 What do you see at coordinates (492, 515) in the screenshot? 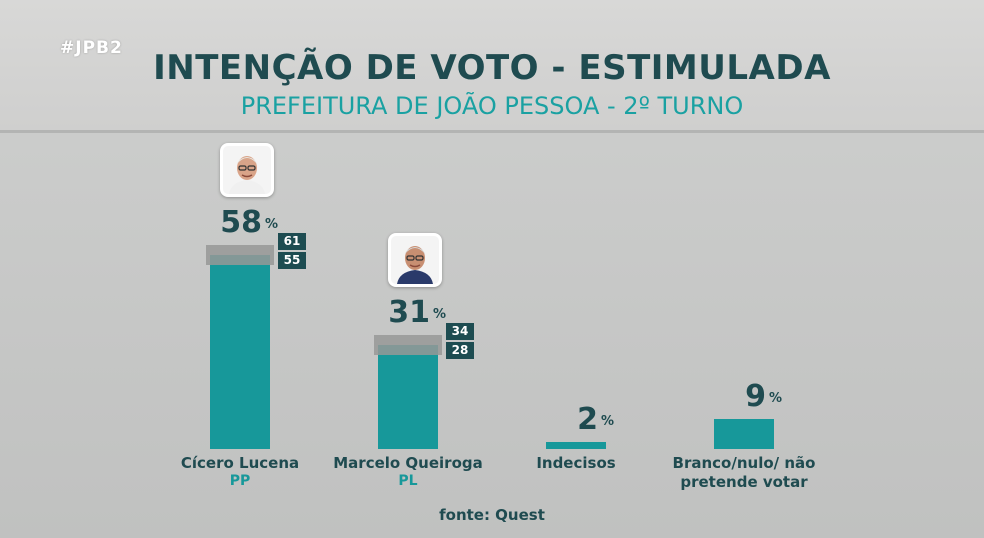
I see `source-note: fonte: Quest` at bounding box center [492, 515].